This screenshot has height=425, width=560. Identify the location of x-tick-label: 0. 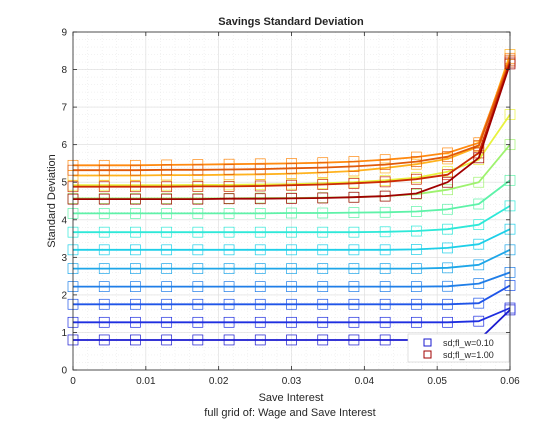
(73, 381).